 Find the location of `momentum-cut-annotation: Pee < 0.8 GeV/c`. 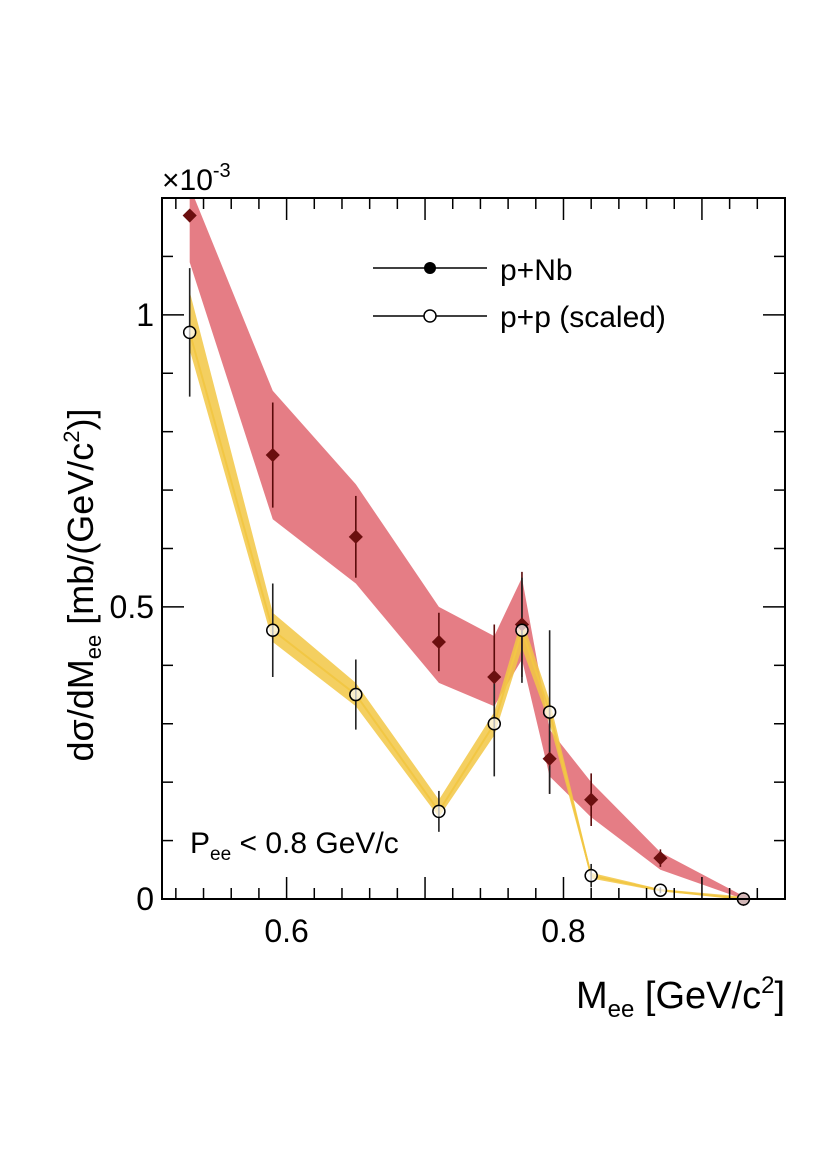

momentum-cut-annotation: Pee < 0.8 GeV/c is located at coordinates (294, 846).